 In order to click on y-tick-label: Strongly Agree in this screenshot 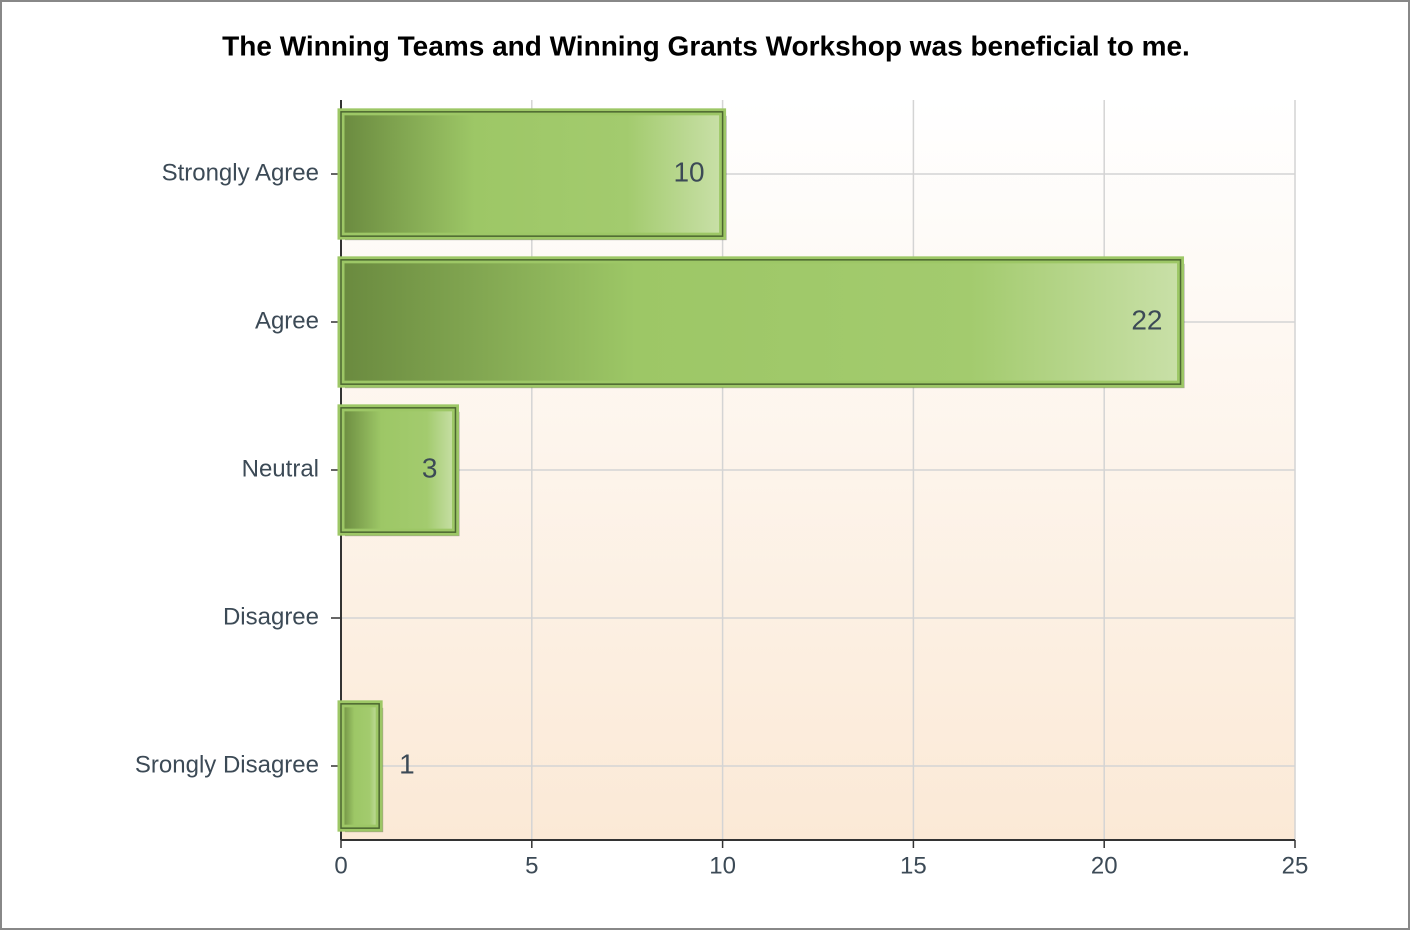, I will do `click(240, 172)`.